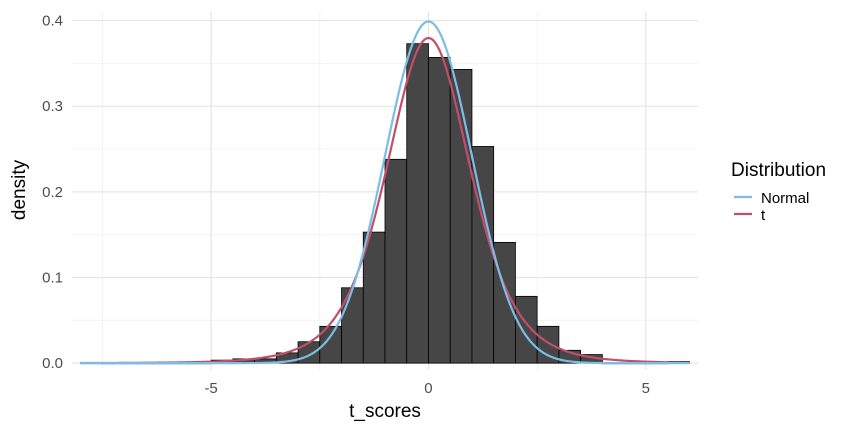 The height and width of the screenshot is (432, 864). I want to click on legend-label-normal: Normal, so click(785, 198).